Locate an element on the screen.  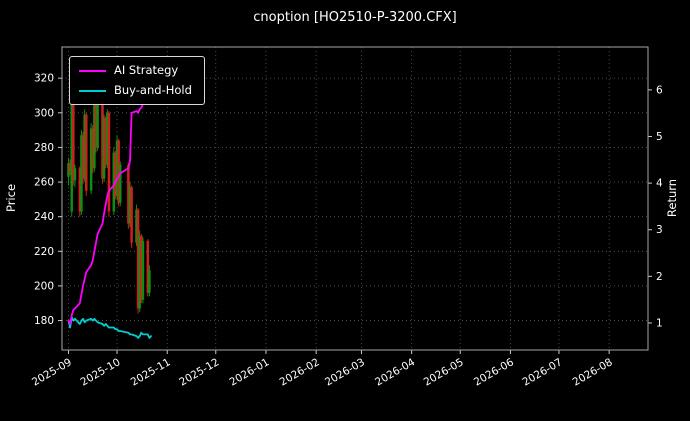
svg-text: 200 is located at coordinates (44, 286).